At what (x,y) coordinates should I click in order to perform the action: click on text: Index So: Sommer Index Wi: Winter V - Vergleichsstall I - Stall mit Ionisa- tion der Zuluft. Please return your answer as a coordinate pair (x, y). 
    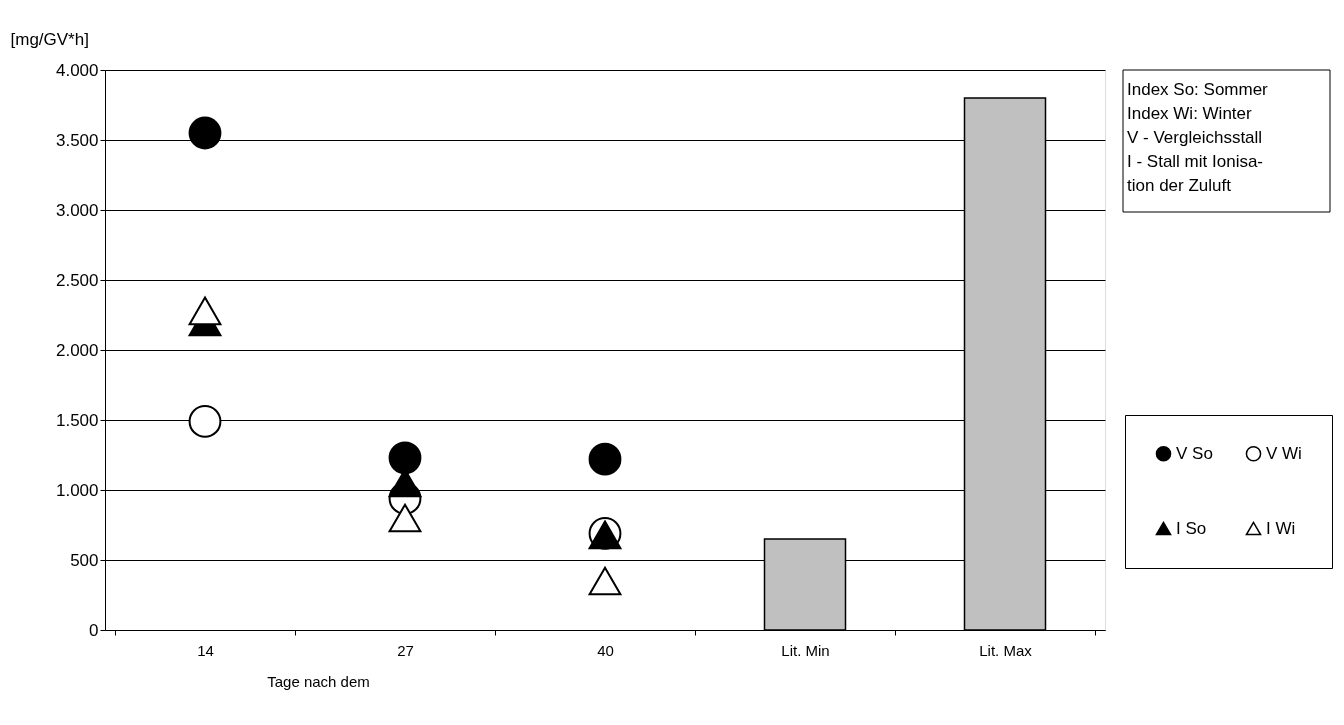
    Looking at the image, I should click on (1198, 137).